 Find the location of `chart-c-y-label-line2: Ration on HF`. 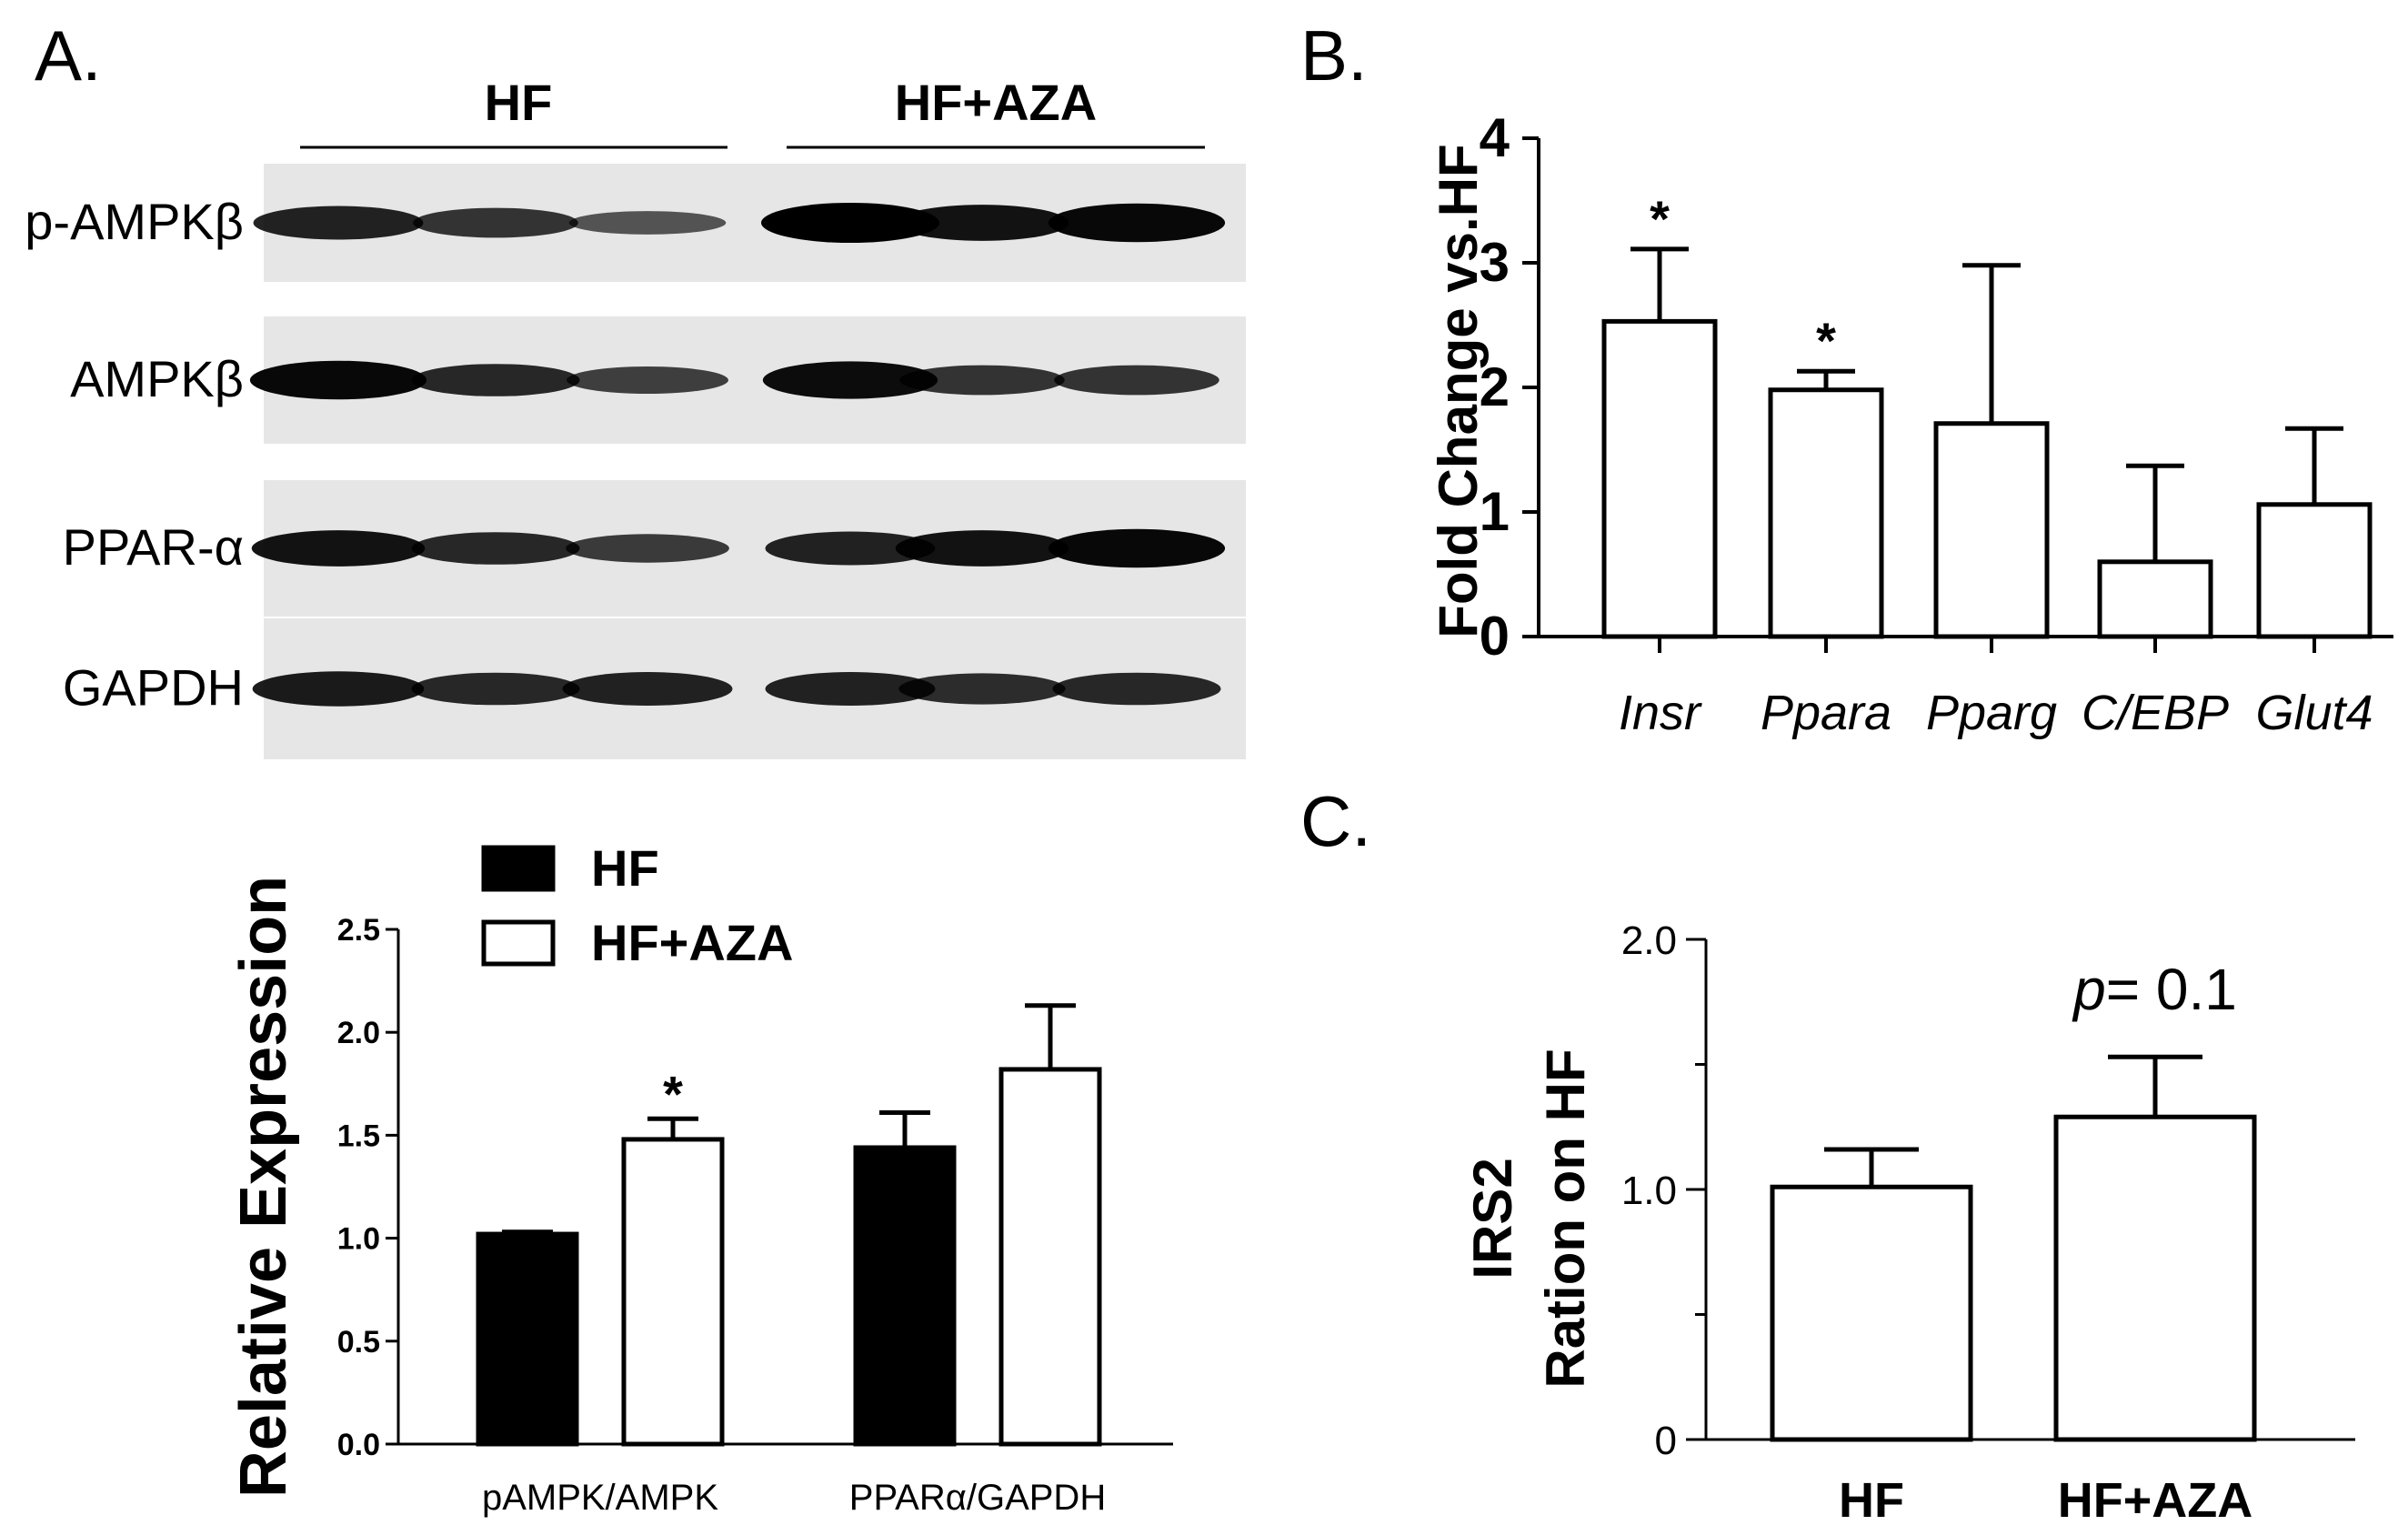

chart-c-y-label-line2: Ration on HF is located at coordinates (1565, 1218).